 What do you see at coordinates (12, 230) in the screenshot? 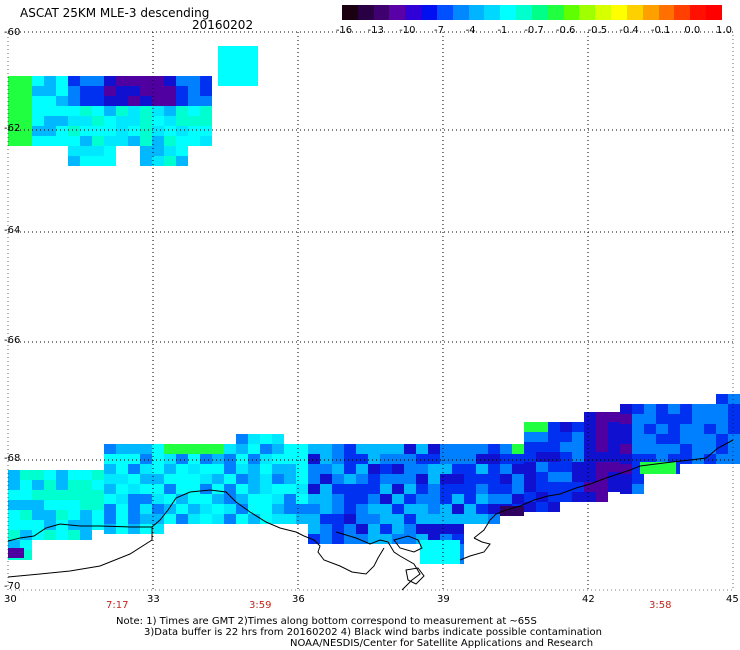
I see `lat-label-64: -64` at bounding box center [12, 230].